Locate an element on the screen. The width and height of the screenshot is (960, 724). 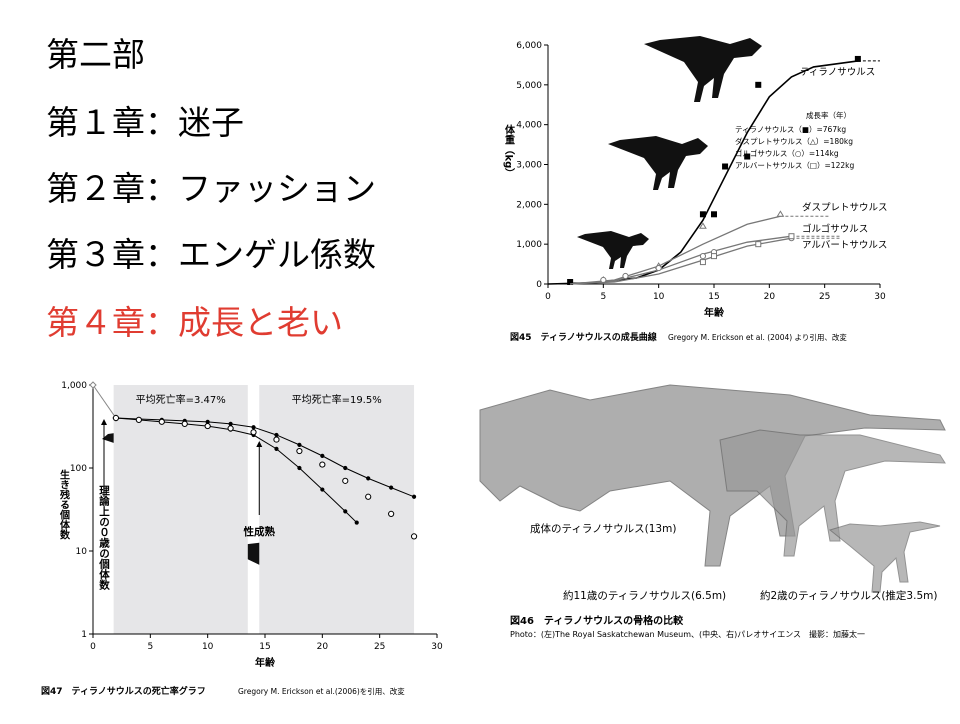
figure-label: 約2歳のティラノサウルス(推定3.5m) is located at coordinates (848, 595).